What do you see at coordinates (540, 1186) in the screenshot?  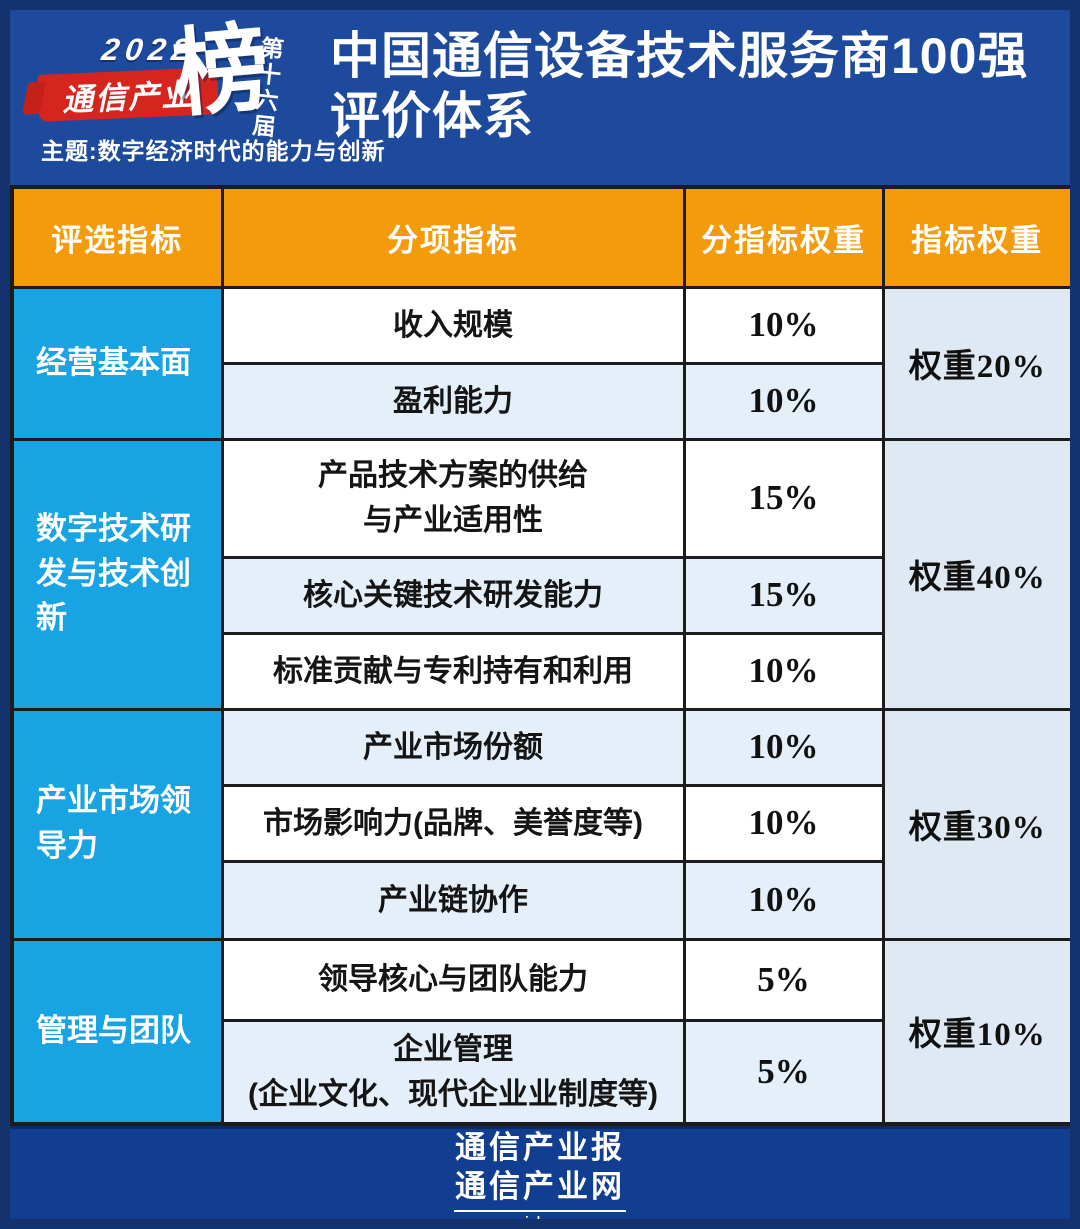 I see `footer-brand-web: 通信产业网` at bounding box center [540, 1186].